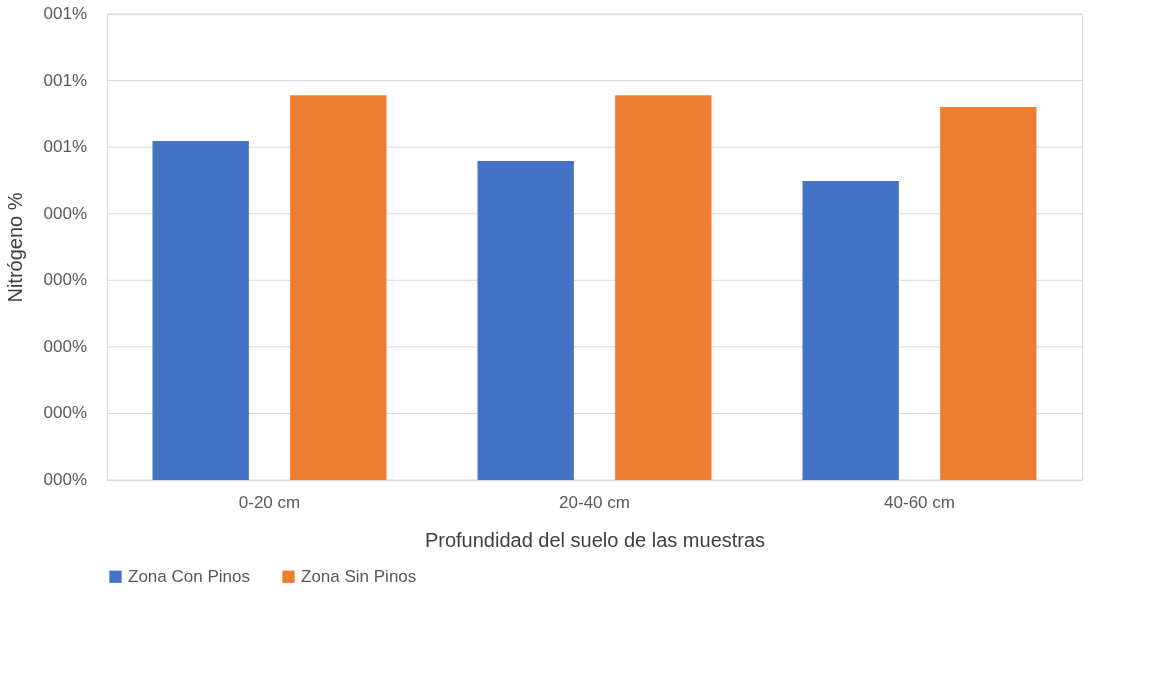 The image size is (1149, 678). Describe the element at coordinates (359, 576) in the screenshot. I see `legend-label: Zona Sin Pinos` at that location.